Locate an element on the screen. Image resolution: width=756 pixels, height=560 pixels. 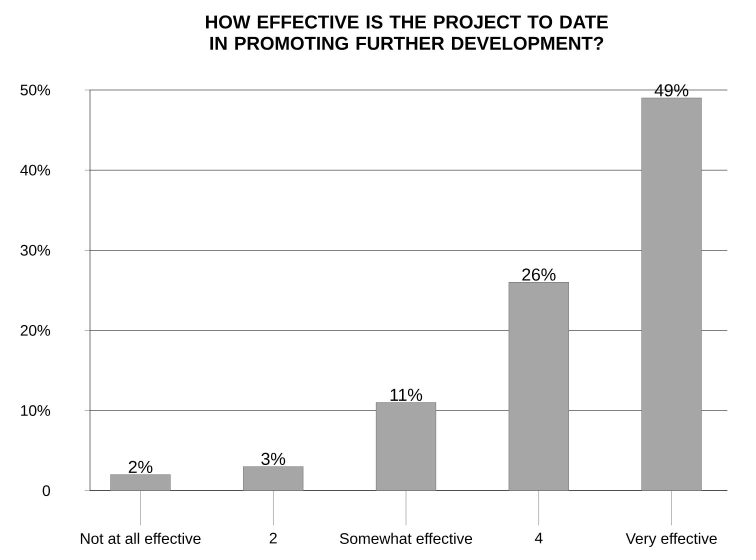
x-tick-label: Not at all effective is located at coordinates (140, 538).